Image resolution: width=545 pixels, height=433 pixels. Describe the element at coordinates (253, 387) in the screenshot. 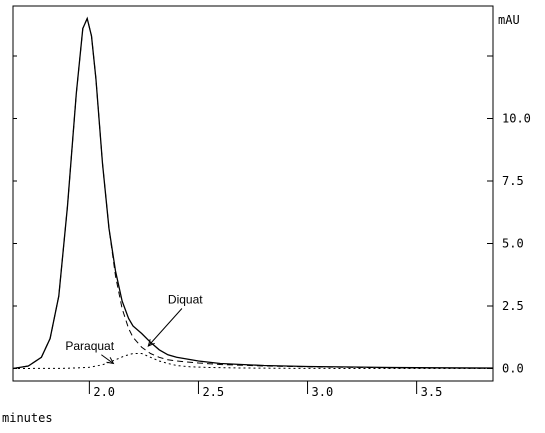

I see `x-axis-tick-marks` at that location.